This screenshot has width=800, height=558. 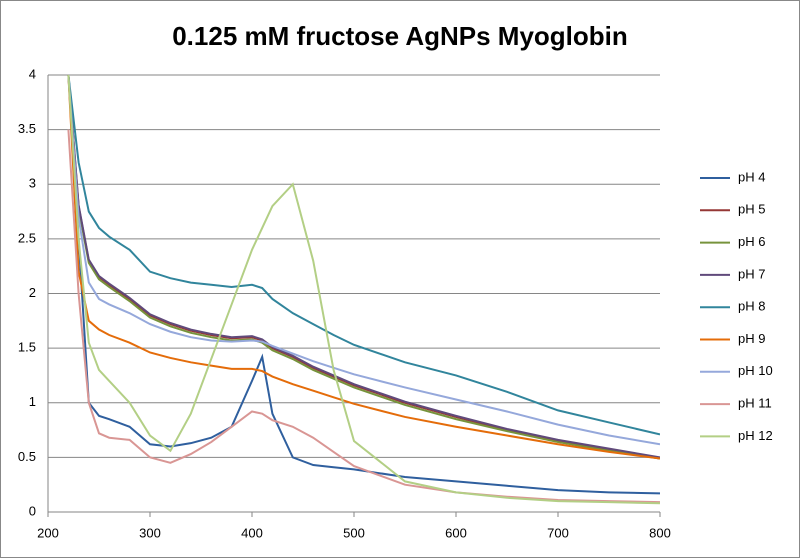 I want to click on y-tick-label: 4, so click(x=32, y=73).